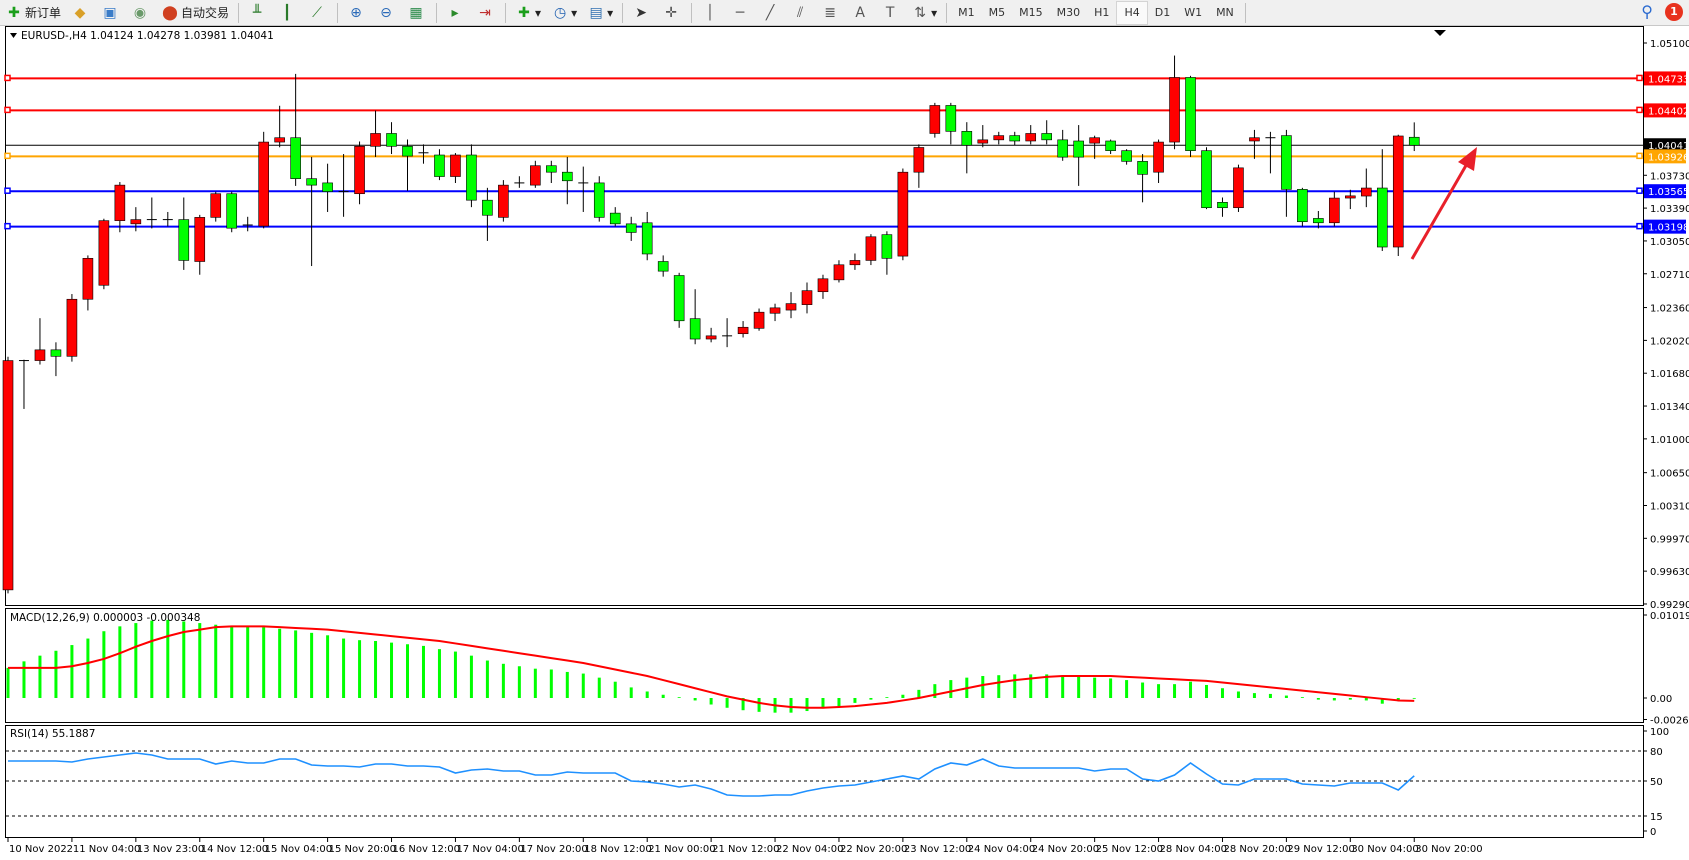  Describe the element at coordinates (387, 13) in the screenshot. I see `zoom-out-button: ⊖` at that location.